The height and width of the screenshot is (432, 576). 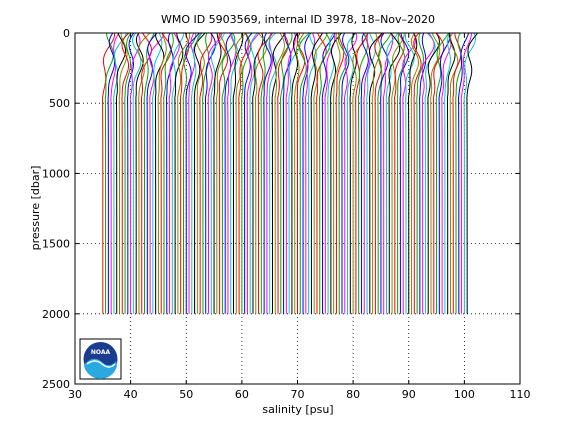 What do you see at coordinates (35, 208) in the screenshot?
I see `y-axis-label: pressure [dbar]` at bounding box center [35, 208].